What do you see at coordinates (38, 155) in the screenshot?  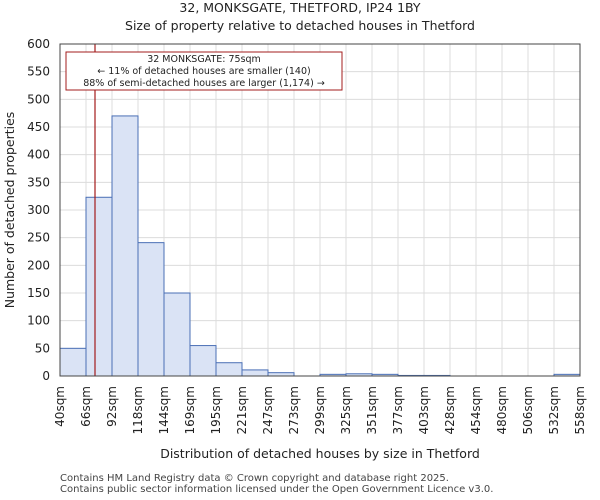 I see `y-tick-label: 400` at bounding box center [38, 155].